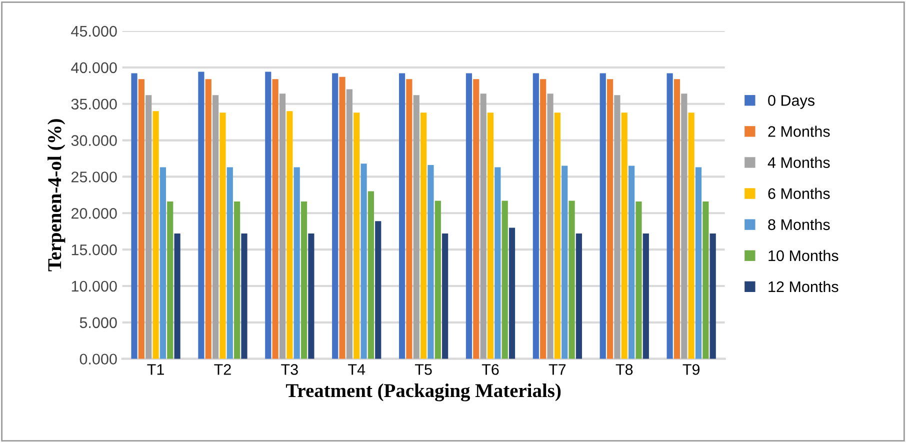  I want to click on y-tick-label: 25.000, so click(94, 177).